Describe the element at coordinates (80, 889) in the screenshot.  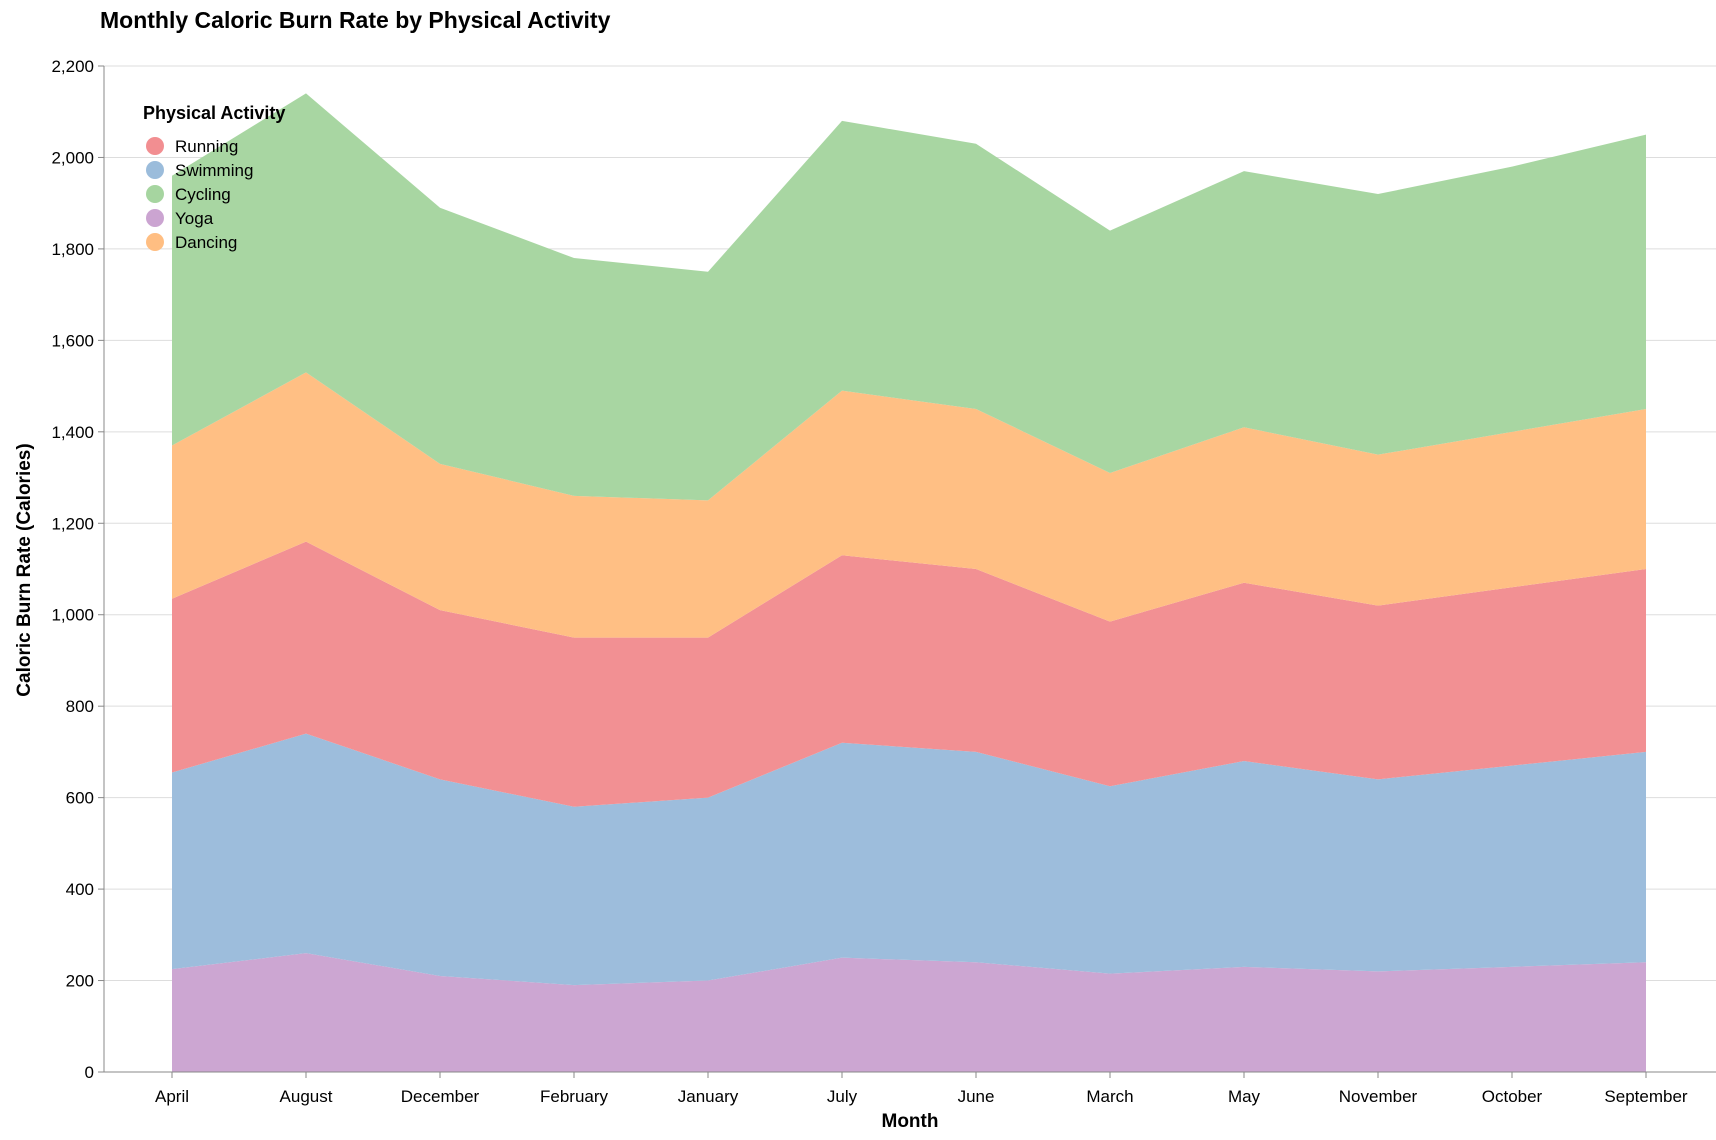
I see `y-tick-label: 400` at that location.